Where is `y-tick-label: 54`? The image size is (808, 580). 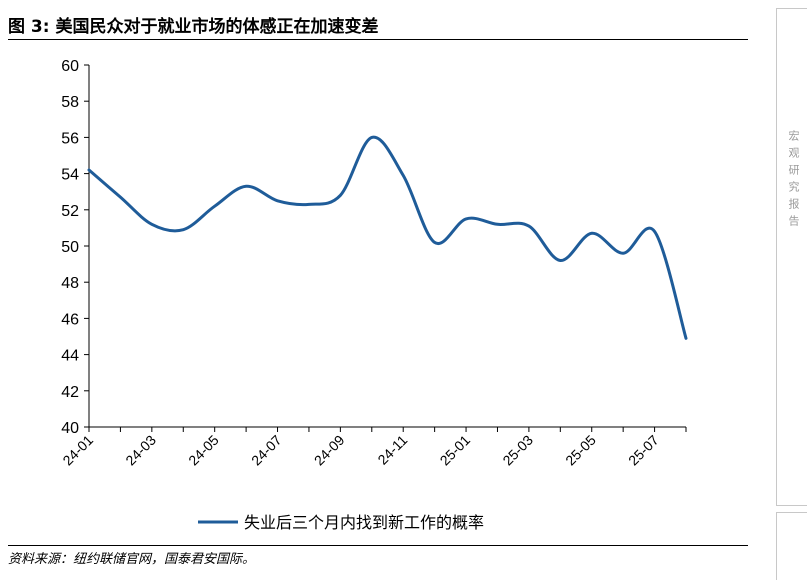 y-tick-label: 54 is located at coordinates (70, 175).